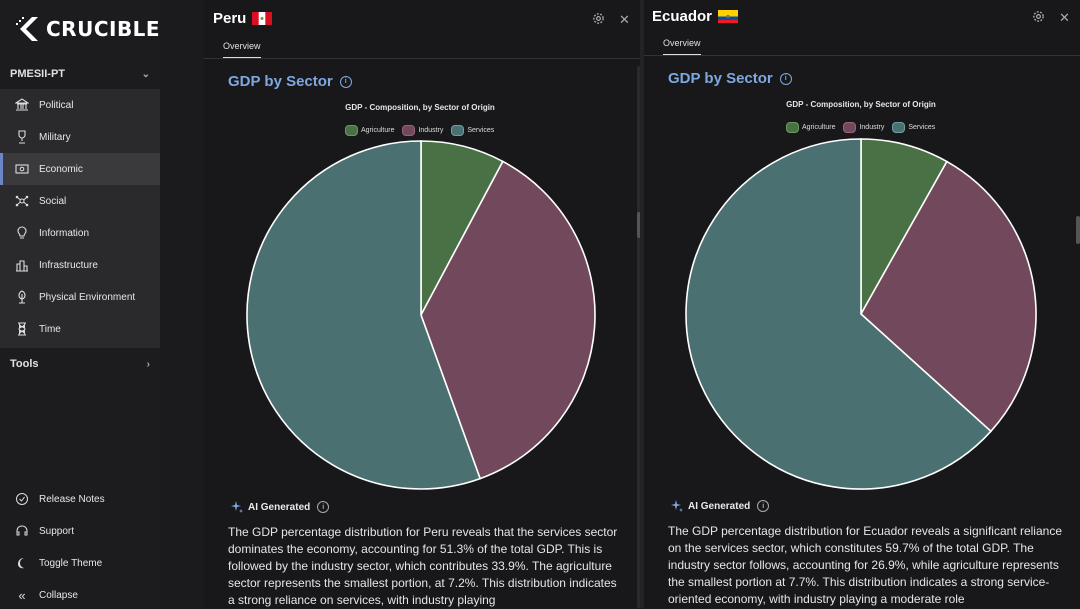 The width and height of the screenshot is (1080, 609). I want to click on crucible-logo-icon, so click(27, 29).